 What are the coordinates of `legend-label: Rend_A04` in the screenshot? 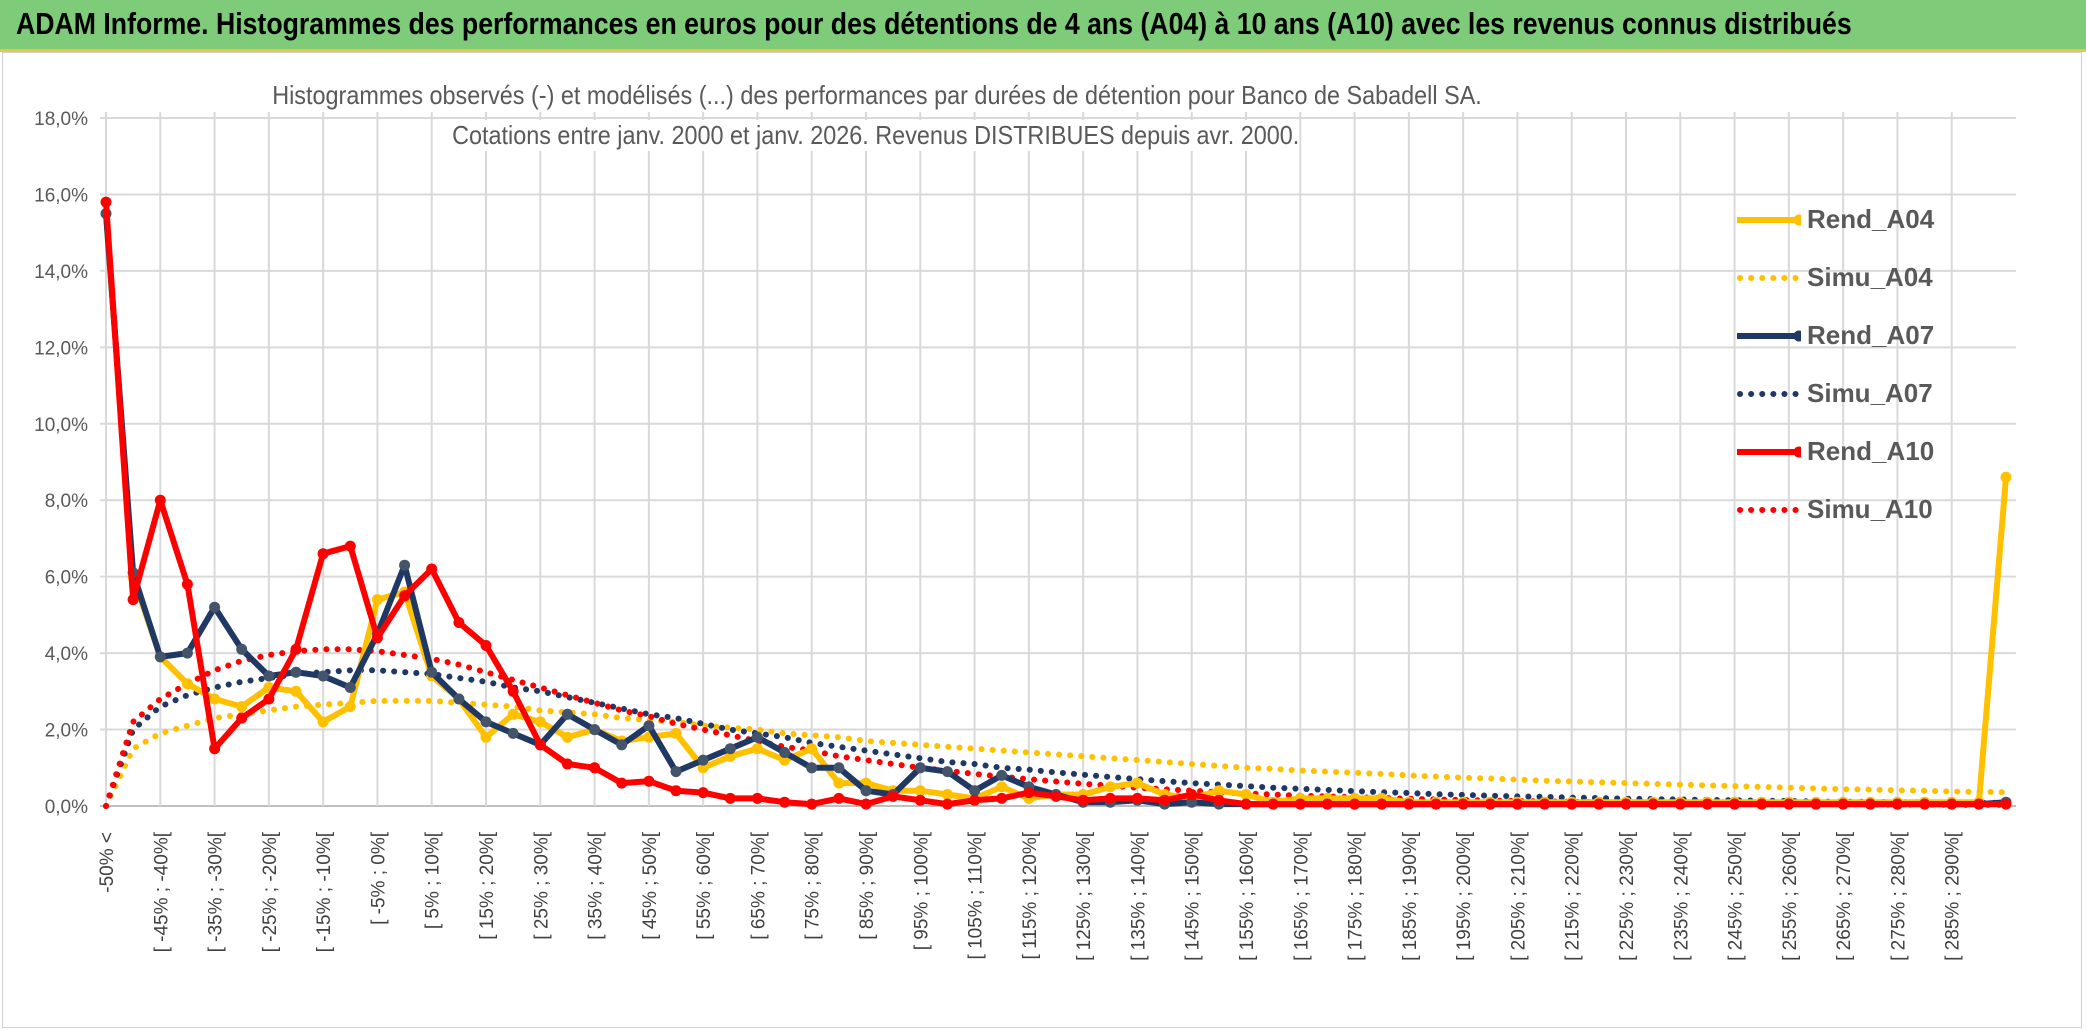 It's located at (1871, 219).